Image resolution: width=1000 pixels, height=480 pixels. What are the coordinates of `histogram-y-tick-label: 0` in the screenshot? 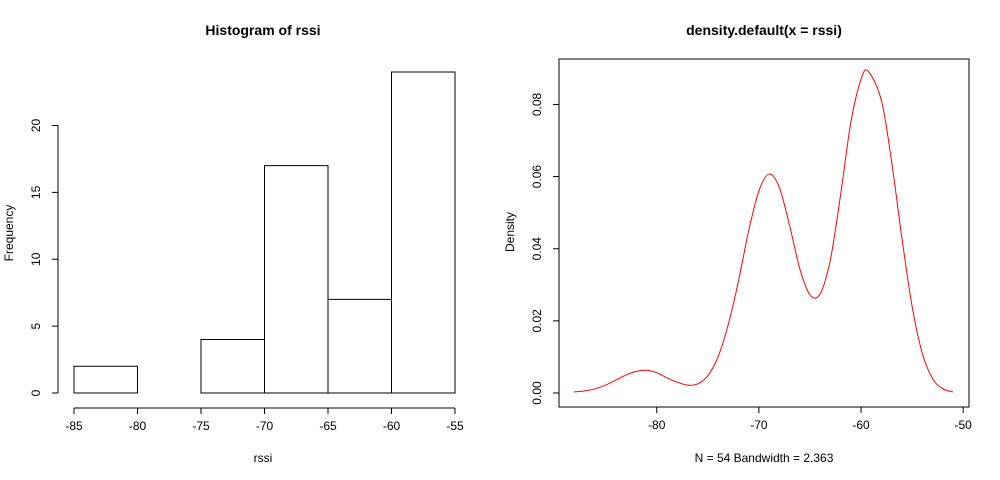 It's located at (36, 392).